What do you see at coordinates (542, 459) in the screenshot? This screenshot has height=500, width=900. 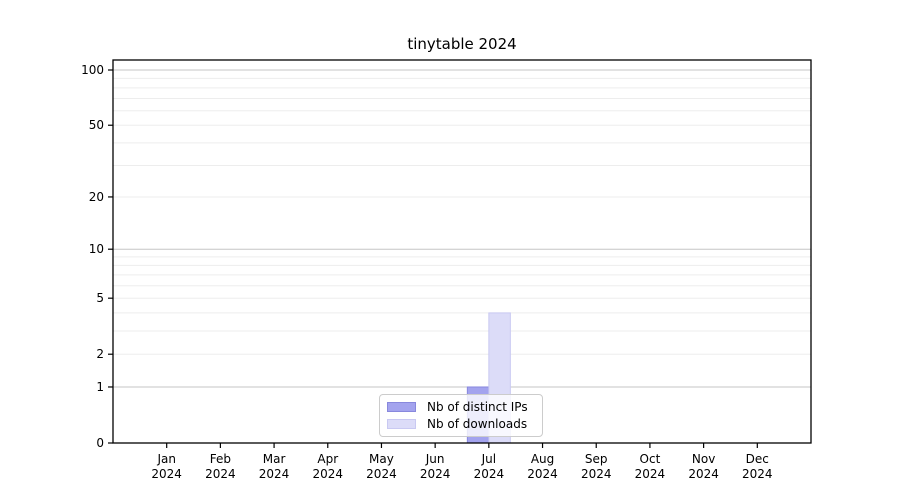 I see `x-tick-month: Aug` at bounding box center [542, 459].